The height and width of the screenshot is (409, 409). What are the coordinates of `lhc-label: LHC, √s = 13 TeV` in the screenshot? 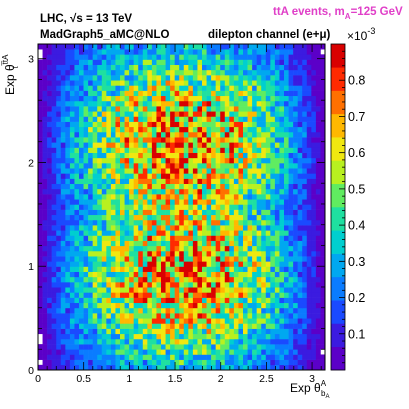 It's located at (86, 18).